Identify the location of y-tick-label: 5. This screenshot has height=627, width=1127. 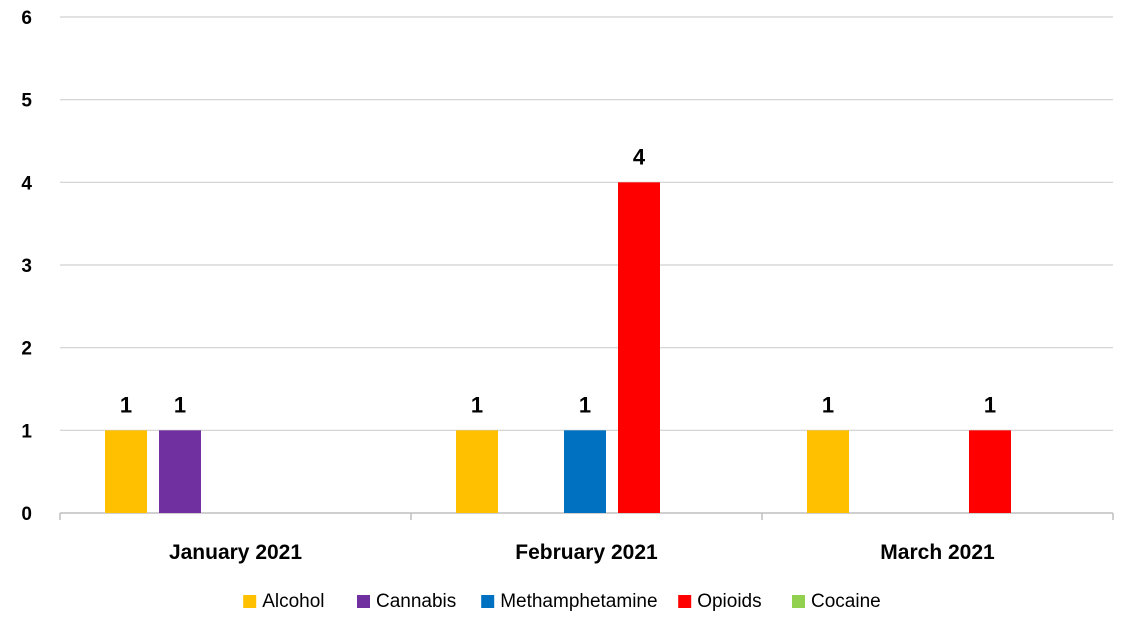
(26, 101).